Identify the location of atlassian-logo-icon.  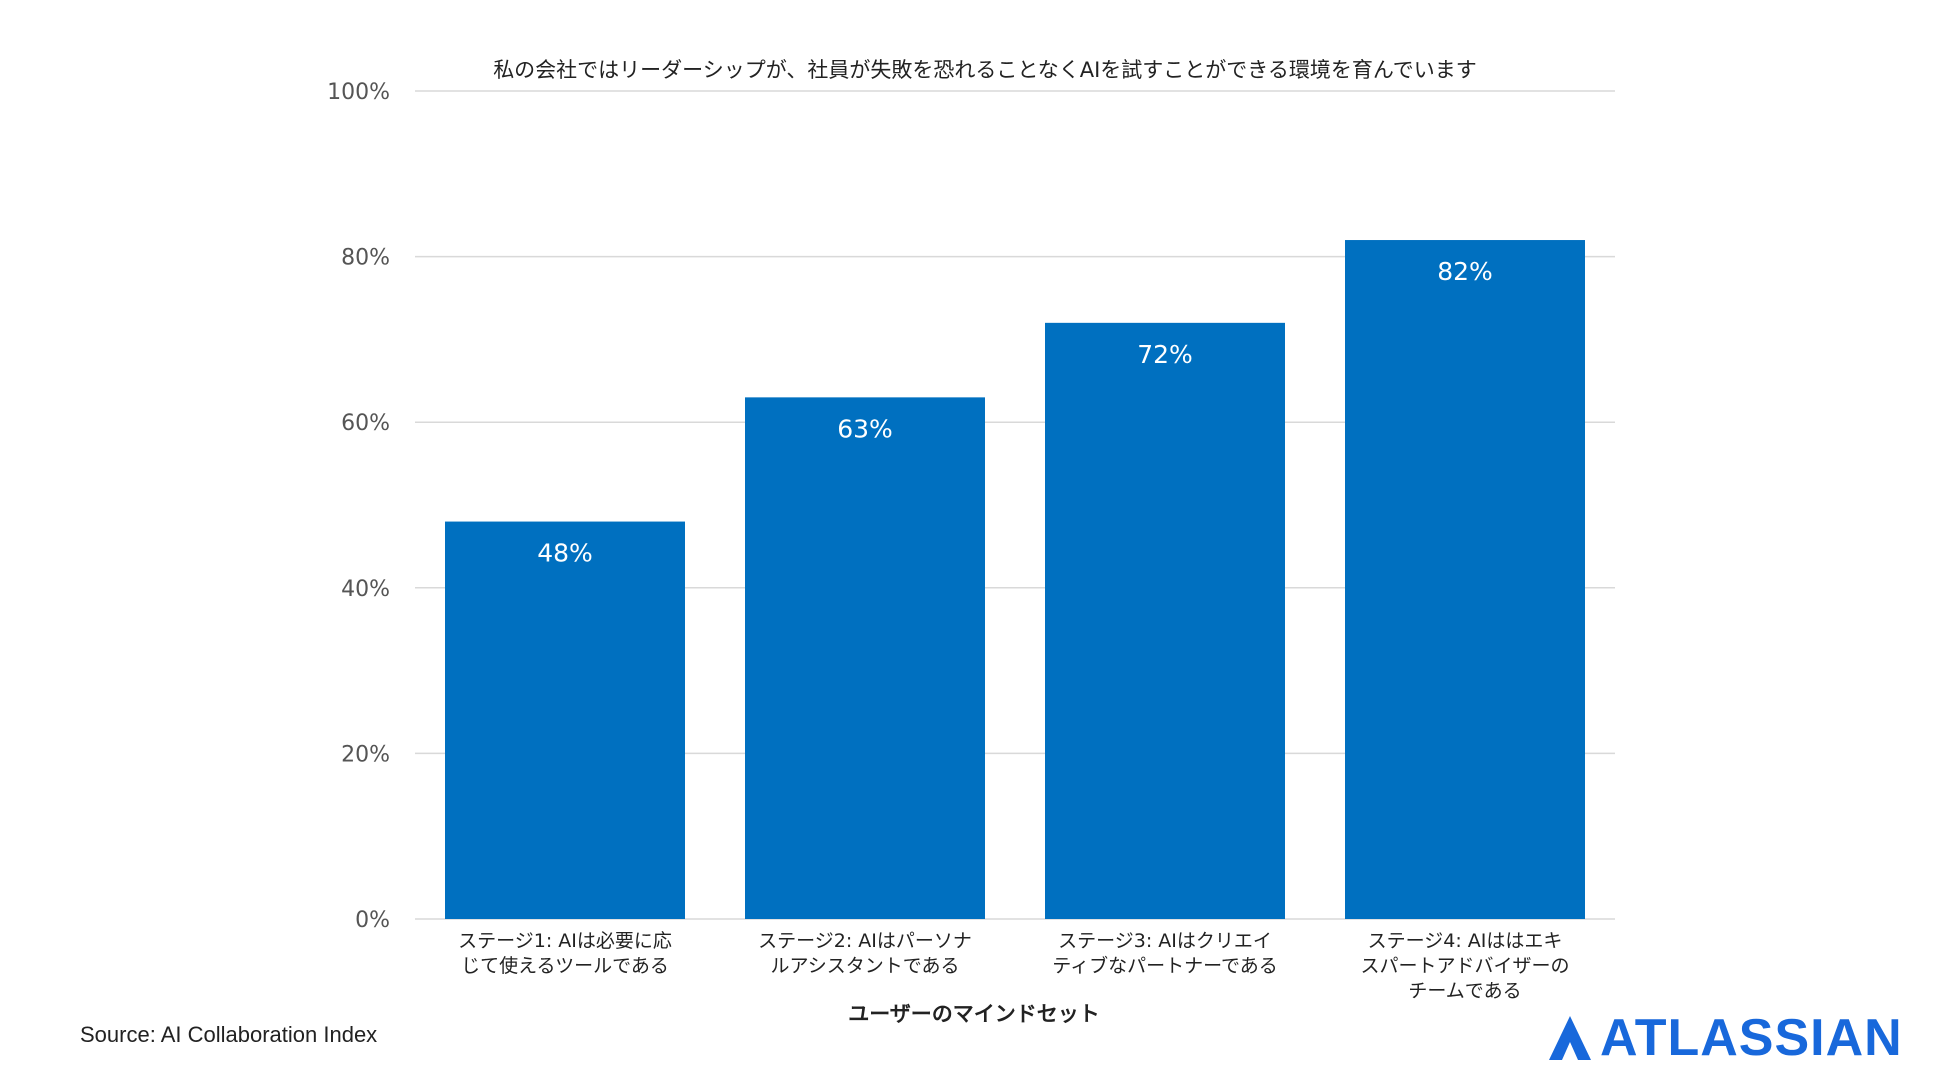
(1570, 1038).